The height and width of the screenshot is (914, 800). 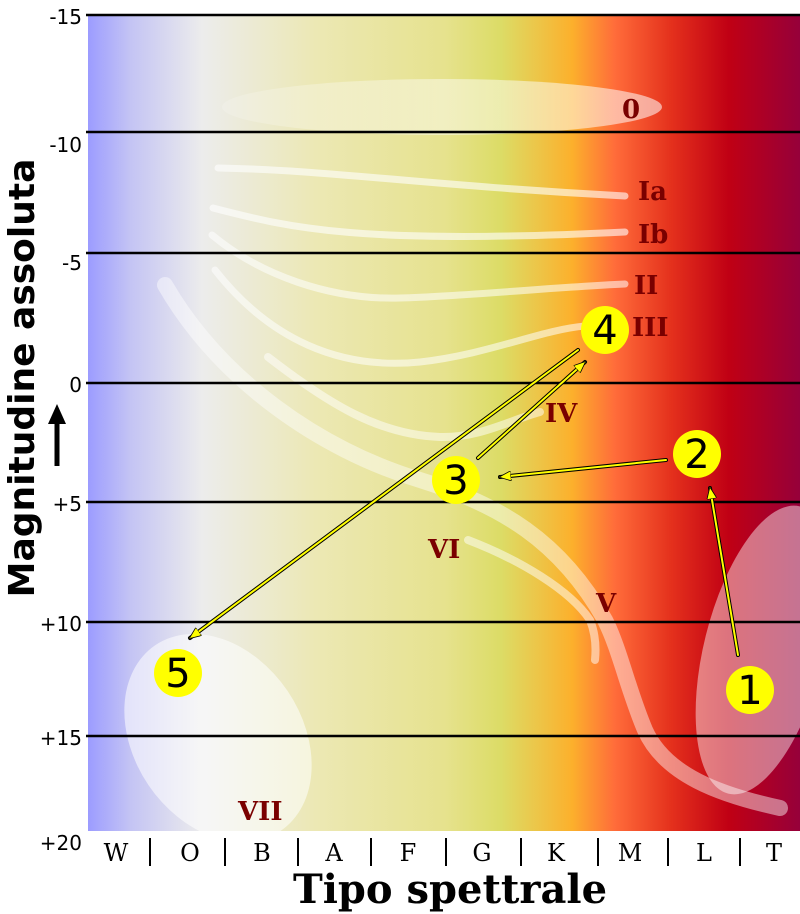 What do you see at coordinates (747, 650) in the screenshot?
I see `brown-dwarf-region` at bounding box center [747, 650].